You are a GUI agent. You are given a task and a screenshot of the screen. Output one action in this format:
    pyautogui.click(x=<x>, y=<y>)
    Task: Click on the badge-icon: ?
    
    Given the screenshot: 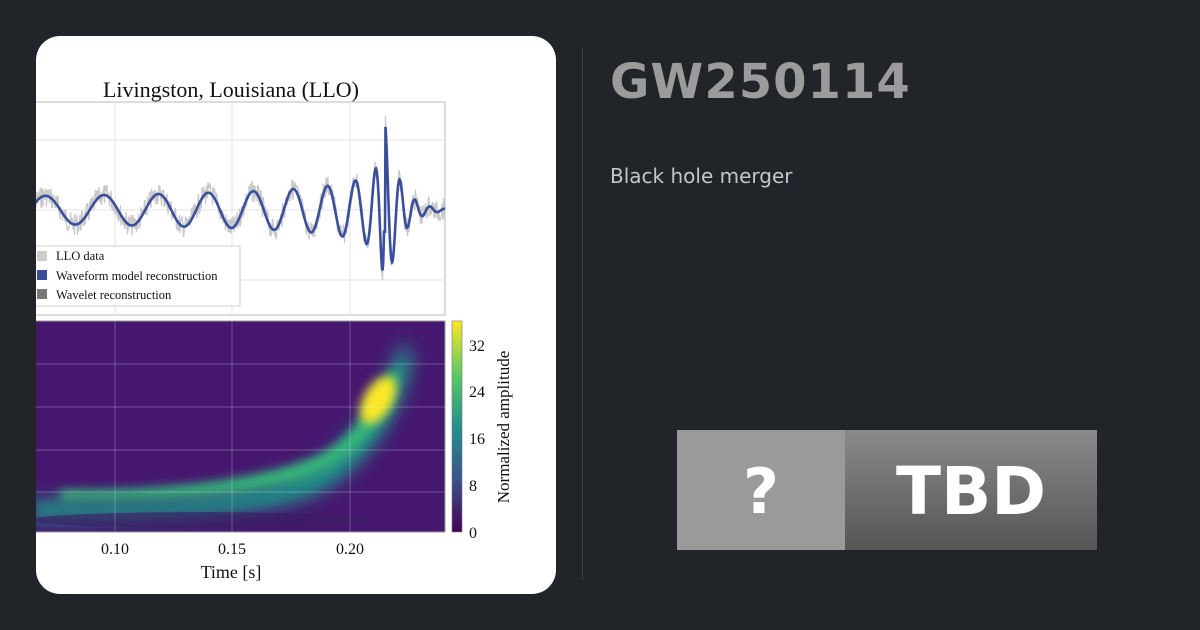 What is the action you would take?
    pyautogui.click(x=761, y=491)
    